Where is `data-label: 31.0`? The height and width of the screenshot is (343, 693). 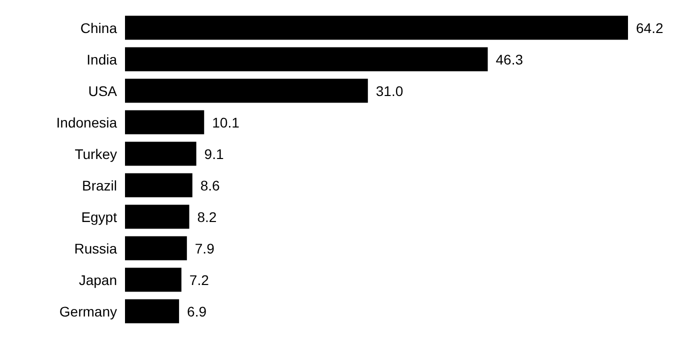
data-label: 31.0 is located at coordinates (390, 90).